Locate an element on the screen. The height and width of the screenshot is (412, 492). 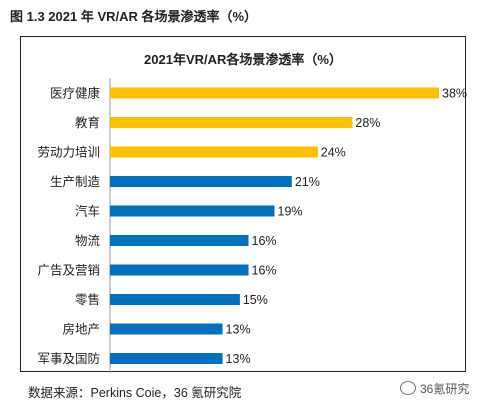
value-label: 21% is located at coordinates (307, 182).